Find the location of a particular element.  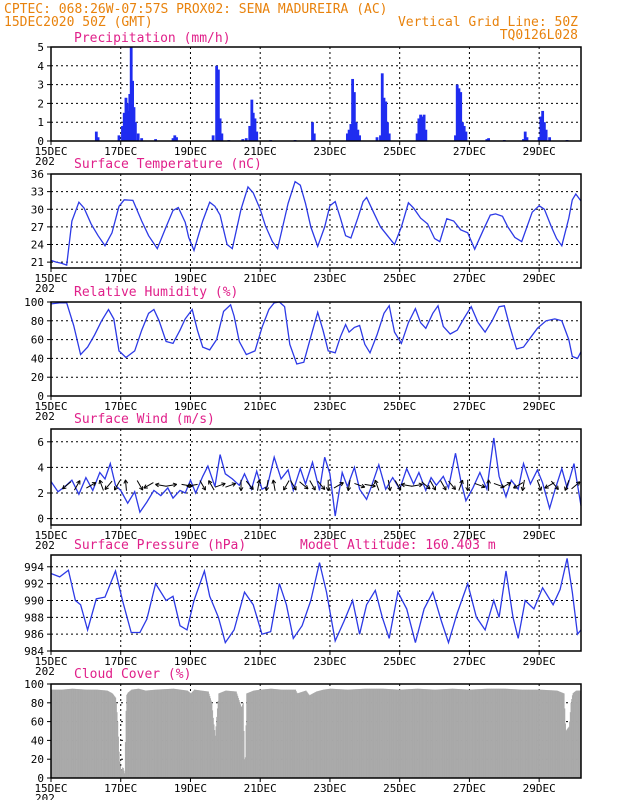

panel-title-precip: Precipitation (mm/h) is located at coordinates (152, 38).